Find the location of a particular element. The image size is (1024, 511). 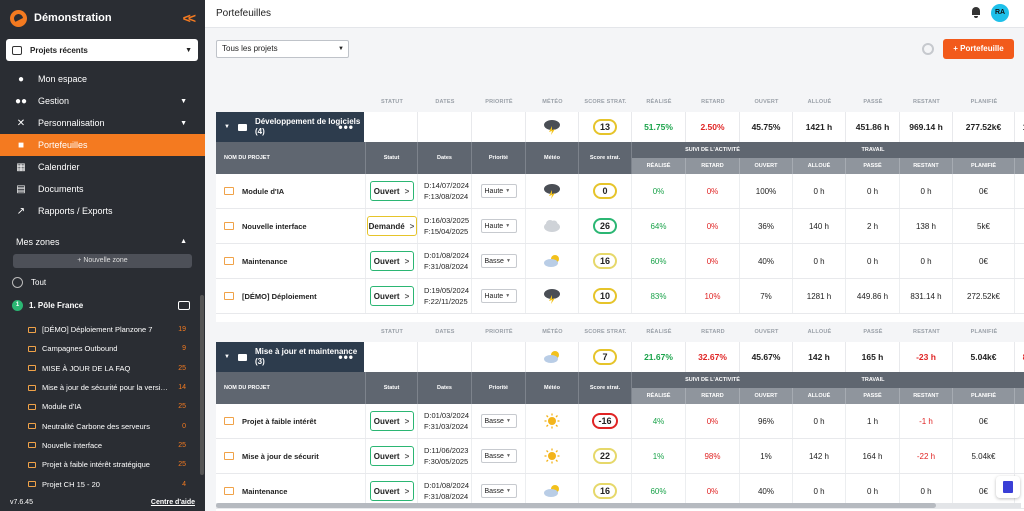

sidebar-item-5: ▤ Documents is located at coordinates (102, 189).